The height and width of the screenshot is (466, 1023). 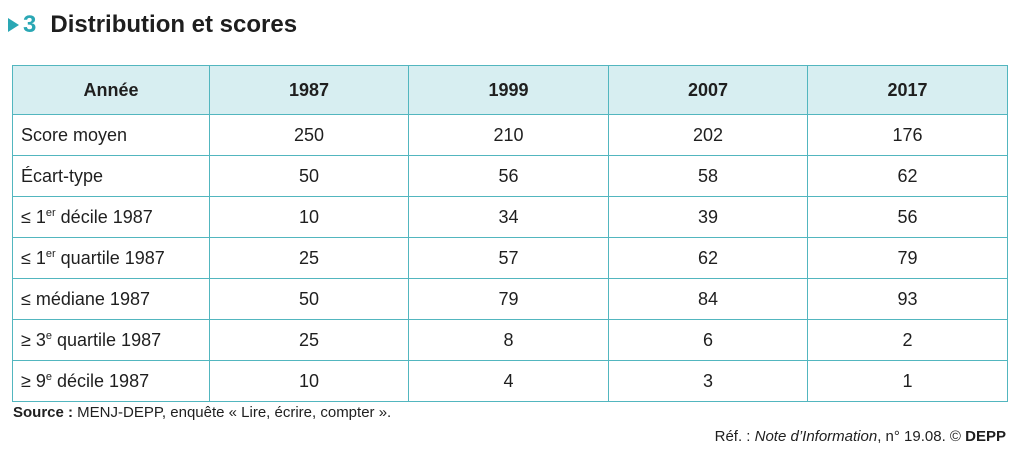 I want to click on figure-title: Distribution et scores, so click(x=174, y=24).